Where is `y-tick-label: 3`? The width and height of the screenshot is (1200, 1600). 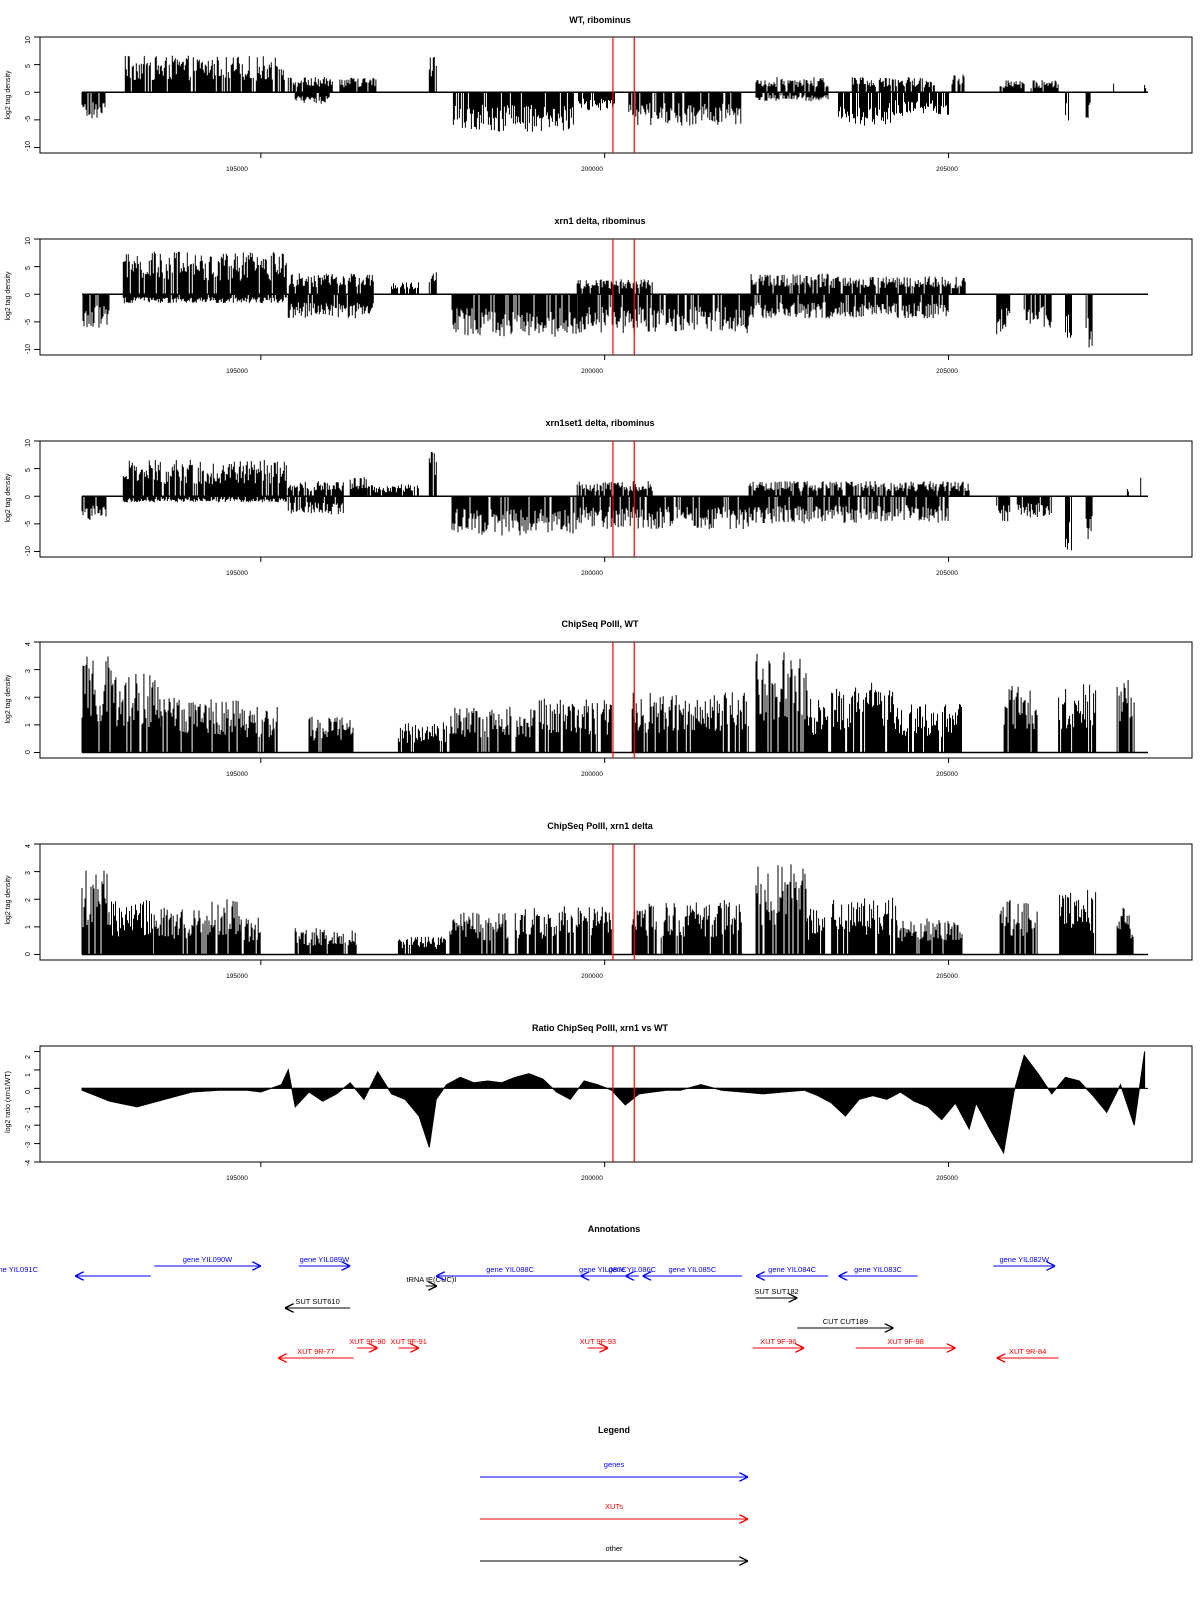 y-tick-label: 3 is located at coordinates (28, 873).